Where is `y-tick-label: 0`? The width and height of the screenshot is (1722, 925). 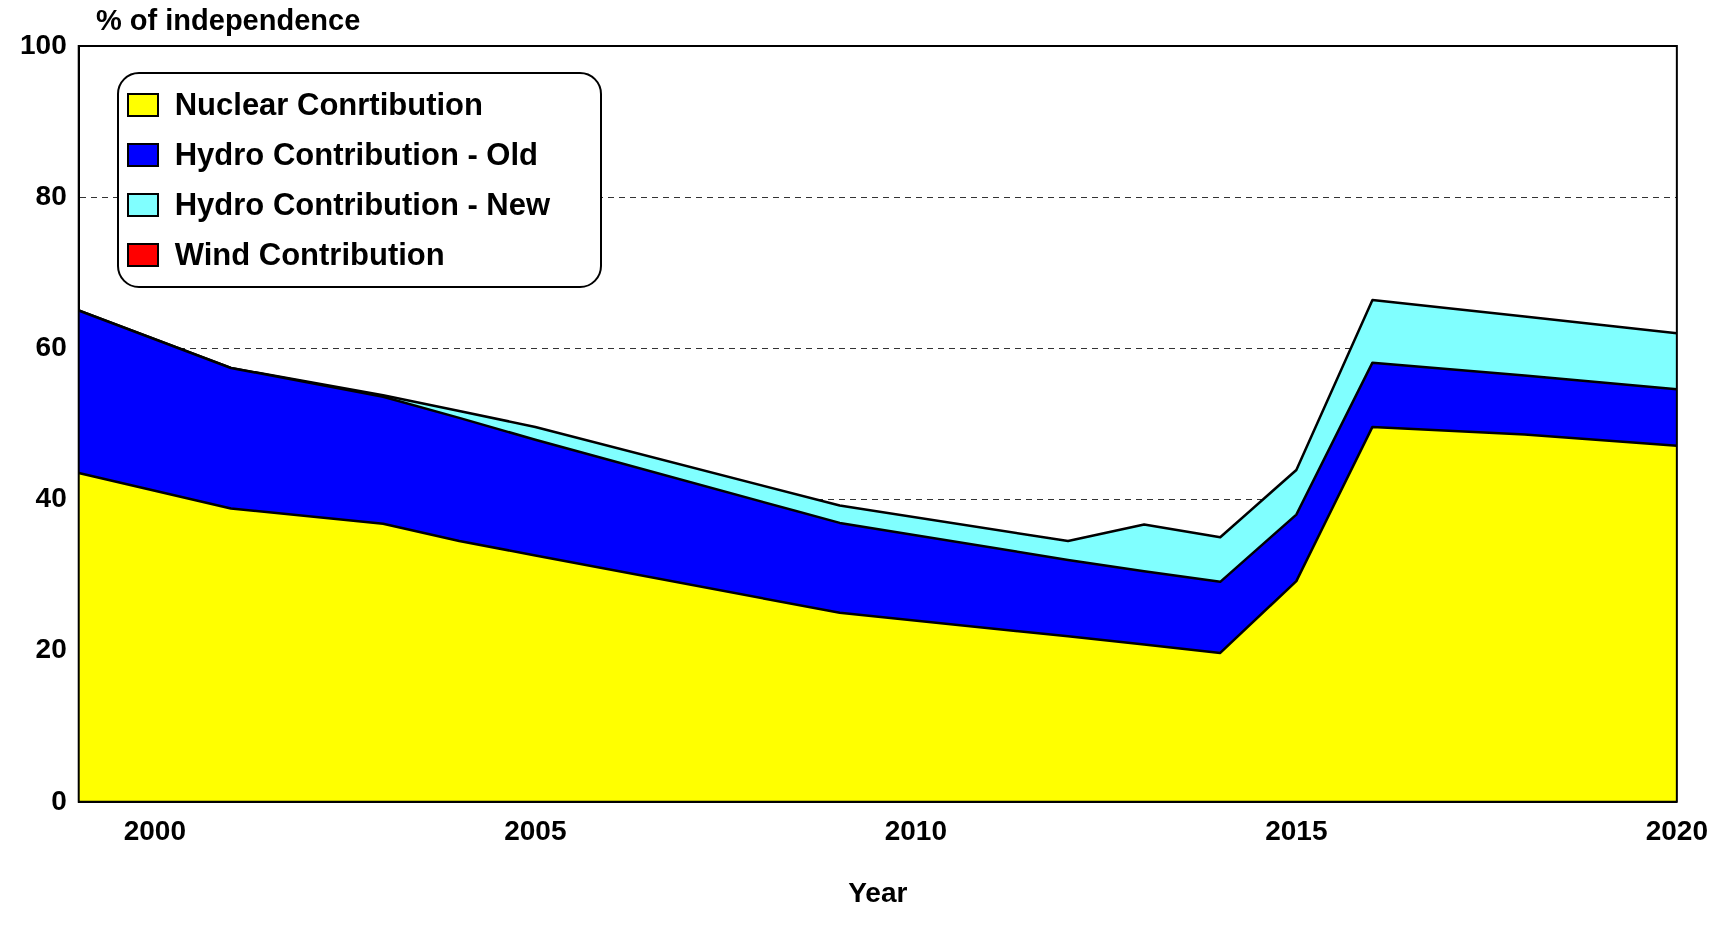
y-tick-label: 0 is located at coordinates (59, 800).